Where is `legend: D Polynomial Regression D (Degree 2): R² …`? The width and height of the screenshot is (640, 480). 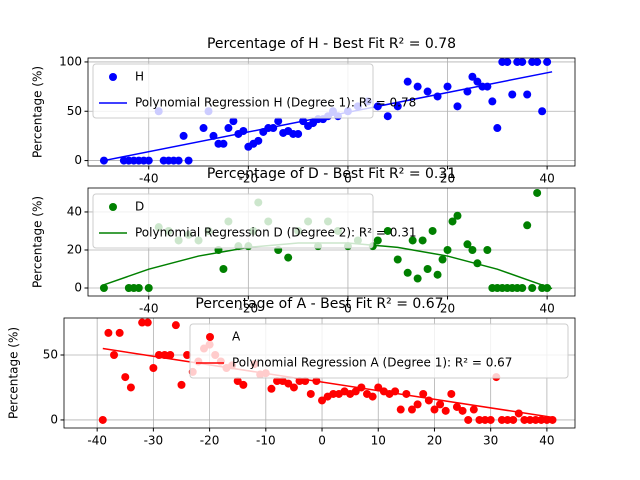
legend: D Polynomial Regression D (Degree 2): R² … is located at coordinates (254, 221).